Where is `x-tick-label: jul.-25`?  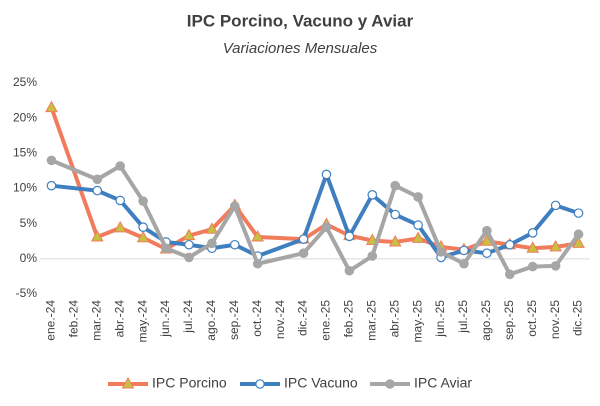
x-tick-label: jul.-25 is located at coordinates (463, 317).